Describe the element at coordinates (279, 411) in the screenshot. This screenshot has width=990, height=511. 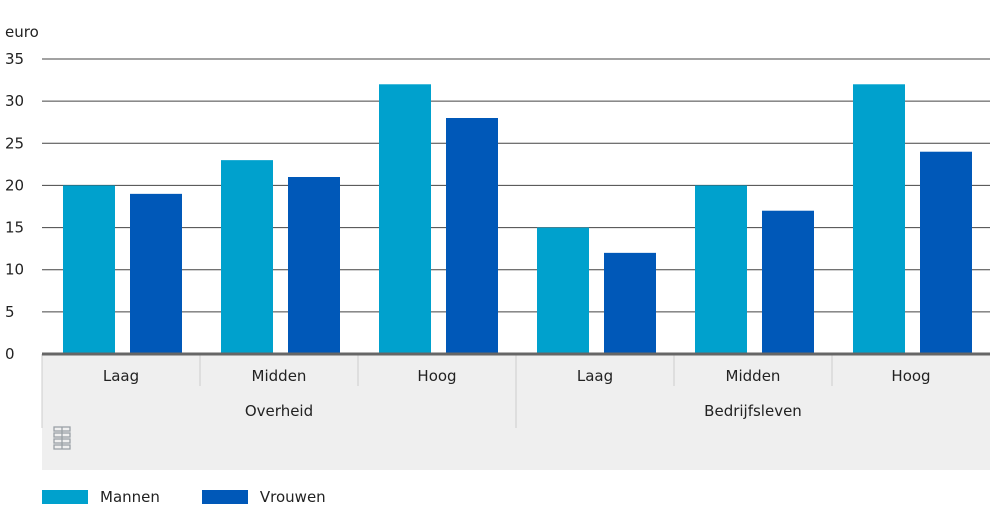
I see `x-group-label: Overheid` at that location.